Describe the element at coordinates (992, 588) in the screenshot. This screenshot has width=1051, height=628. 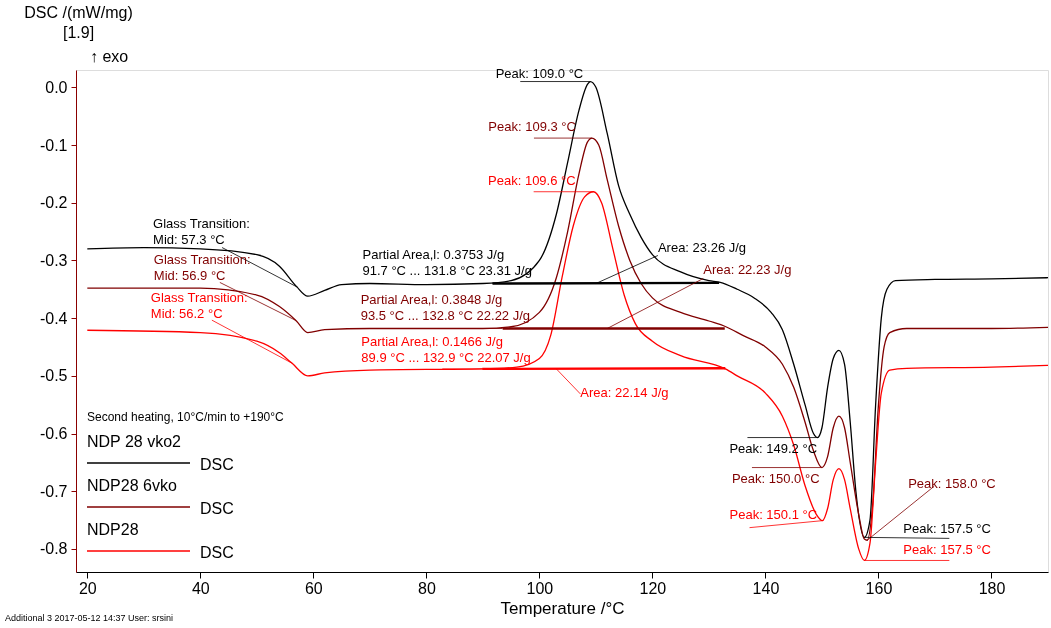
I see `x-tick-label: 180` at that location.